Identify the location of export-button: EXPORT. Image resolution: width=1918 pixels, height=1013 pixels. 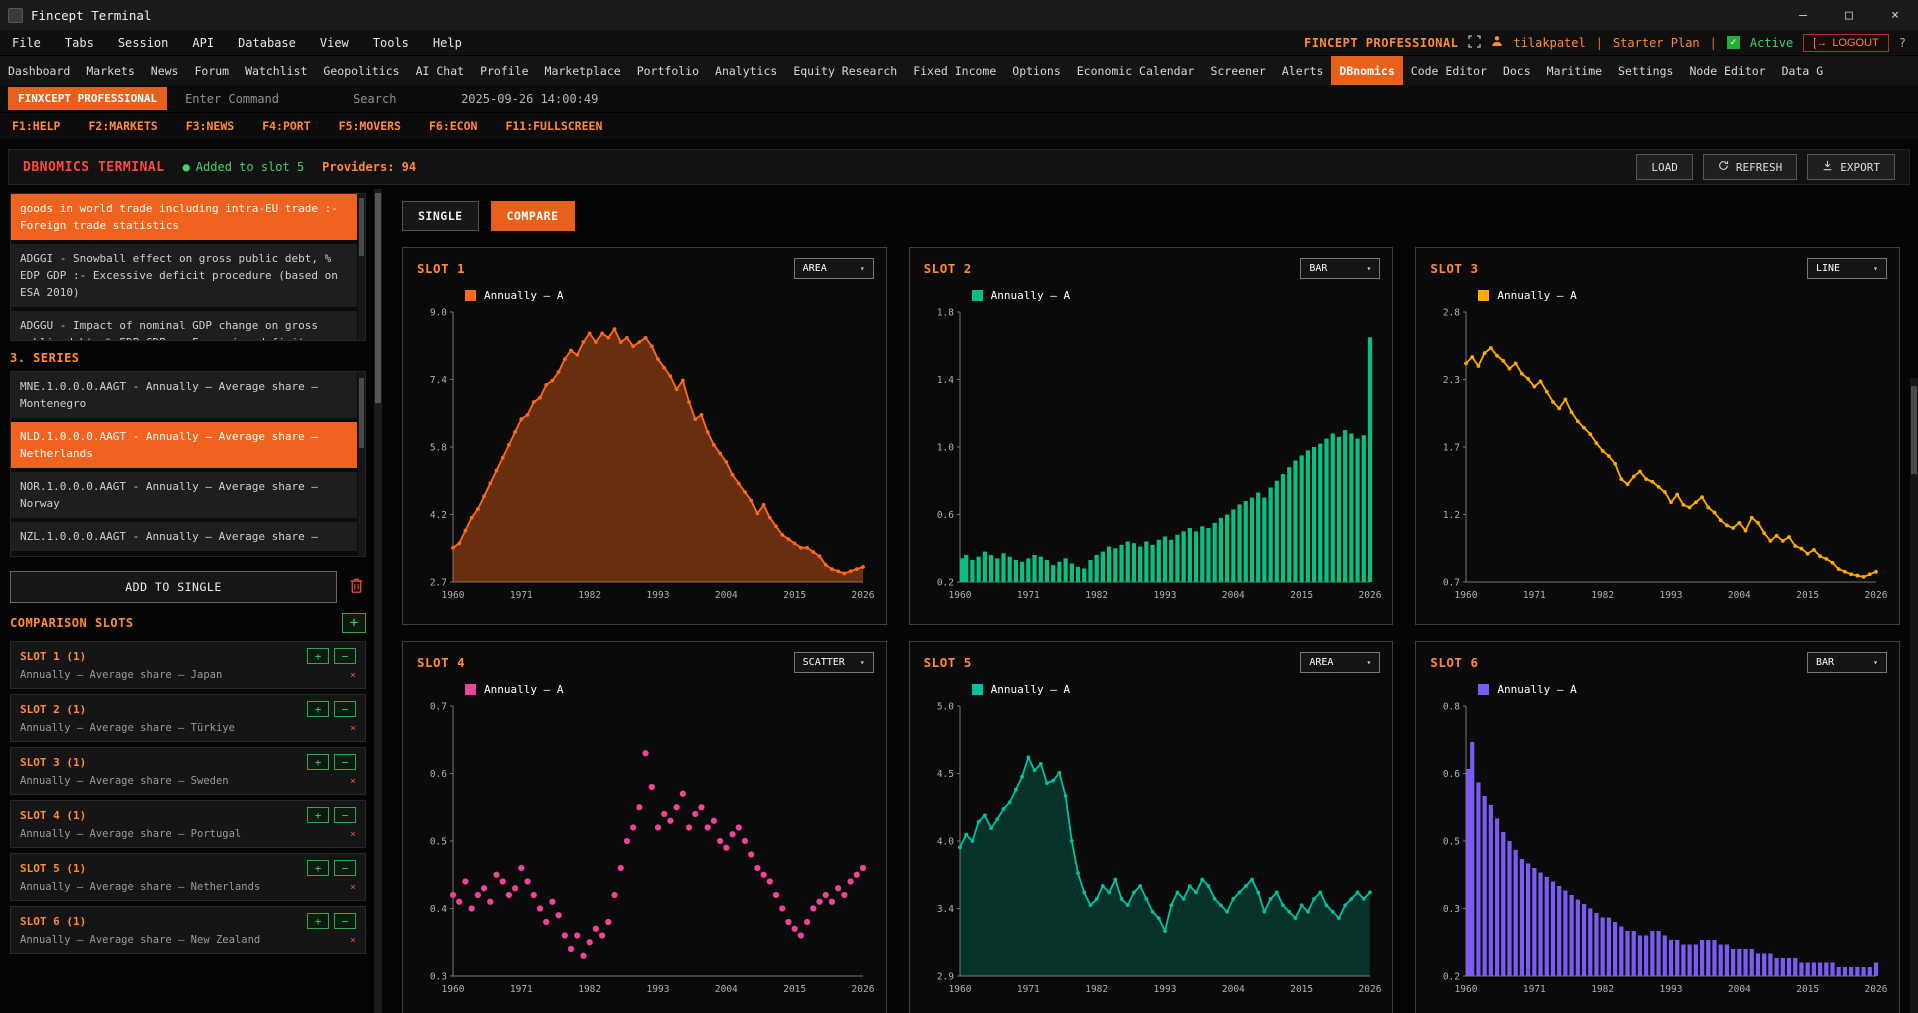
(1851, 167).